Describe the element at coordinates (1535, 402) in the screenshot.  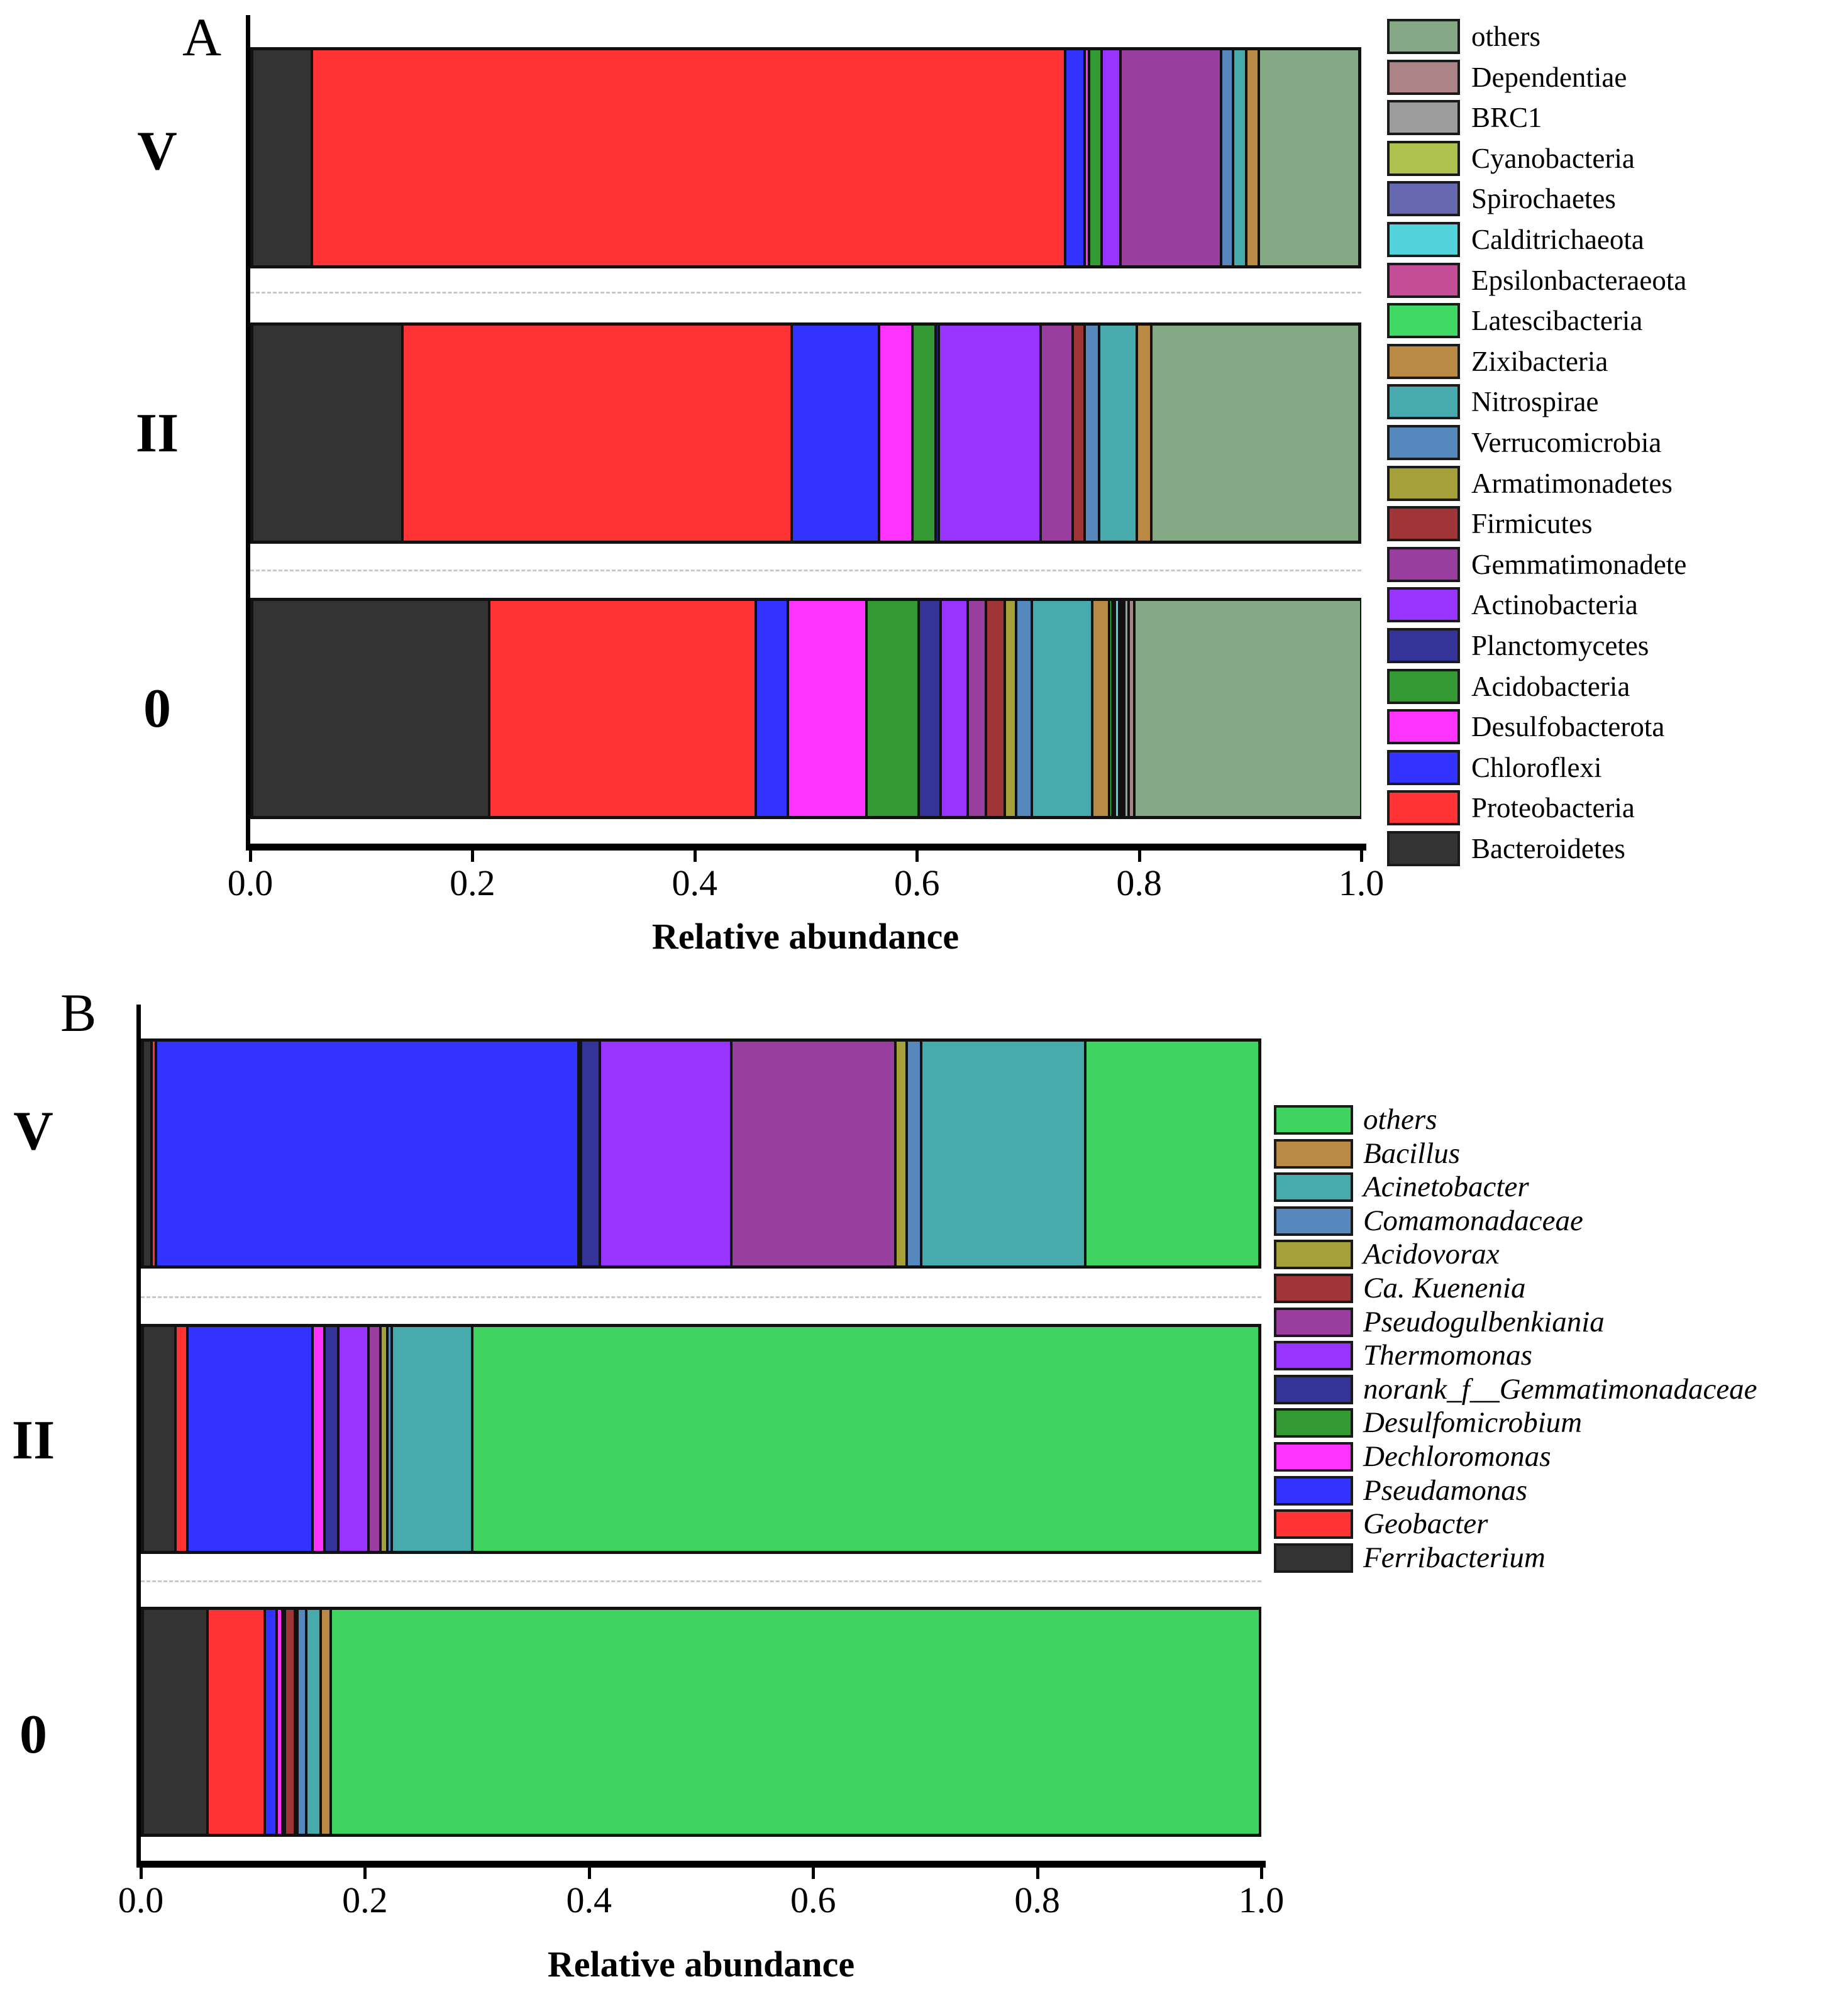
I see `legend-label-nitrospirae: Nitrospirae` at that location.